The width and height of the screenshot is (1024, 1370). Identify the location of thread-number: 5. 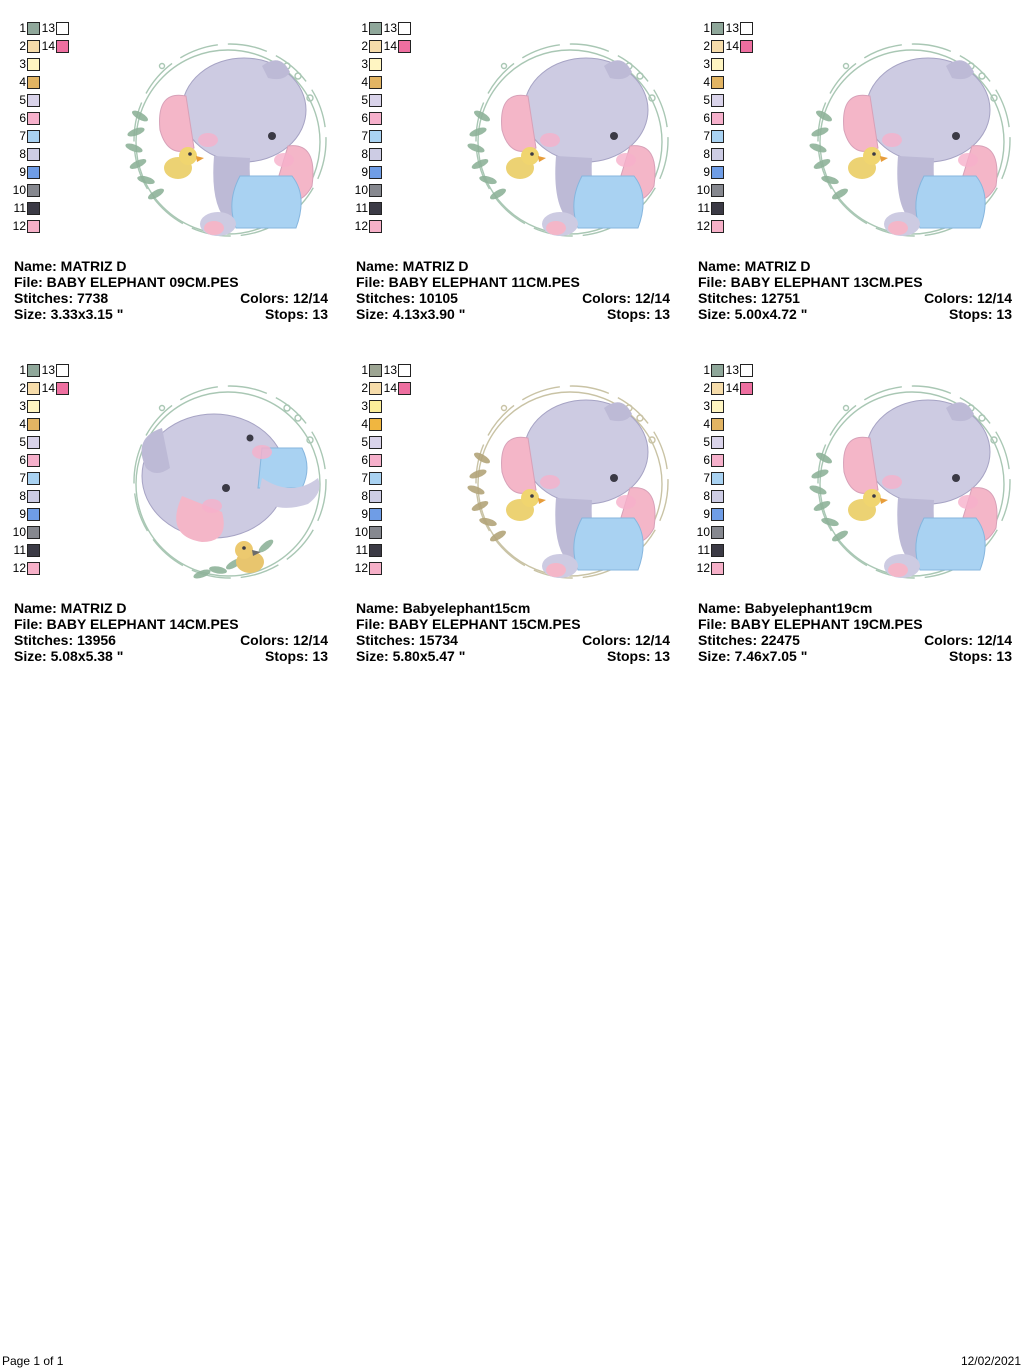
(364, 100).